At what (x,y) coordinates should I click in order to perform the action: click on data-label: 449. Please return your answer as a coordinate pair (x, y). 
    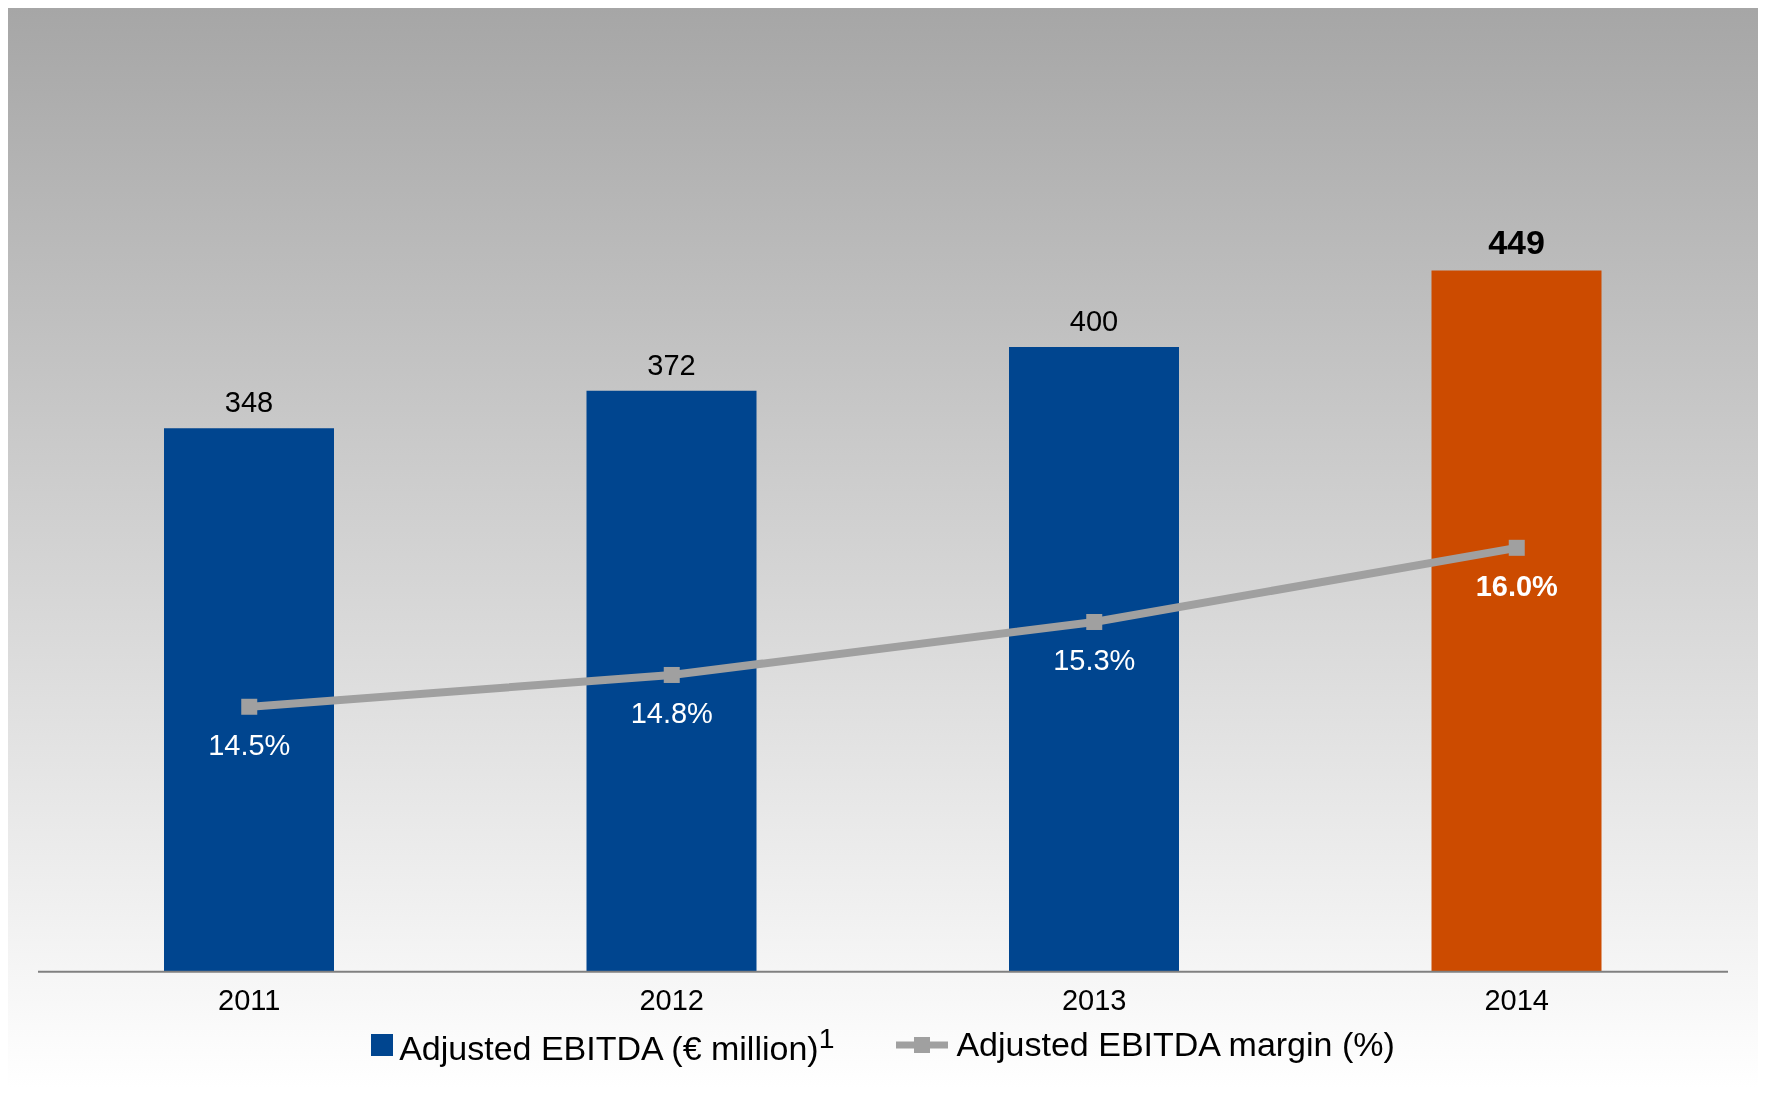
    Looking at the image, I should click on (1516, 242).